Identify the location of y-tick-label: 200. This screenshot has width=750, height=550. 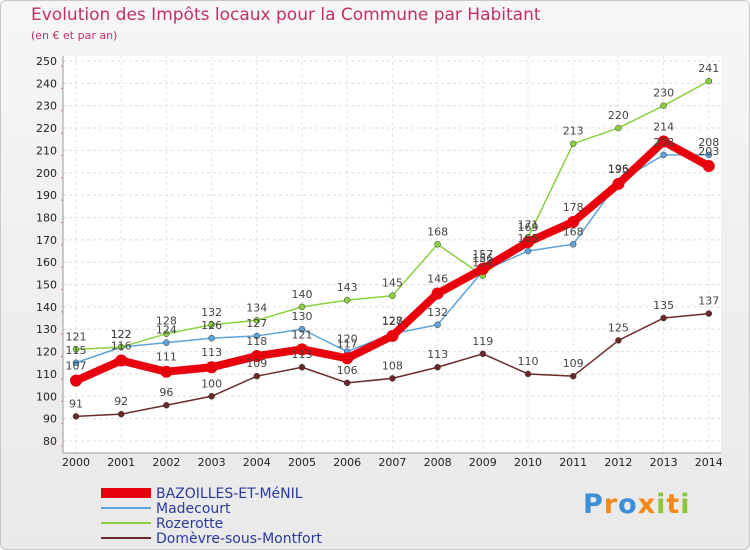
(46, 173).